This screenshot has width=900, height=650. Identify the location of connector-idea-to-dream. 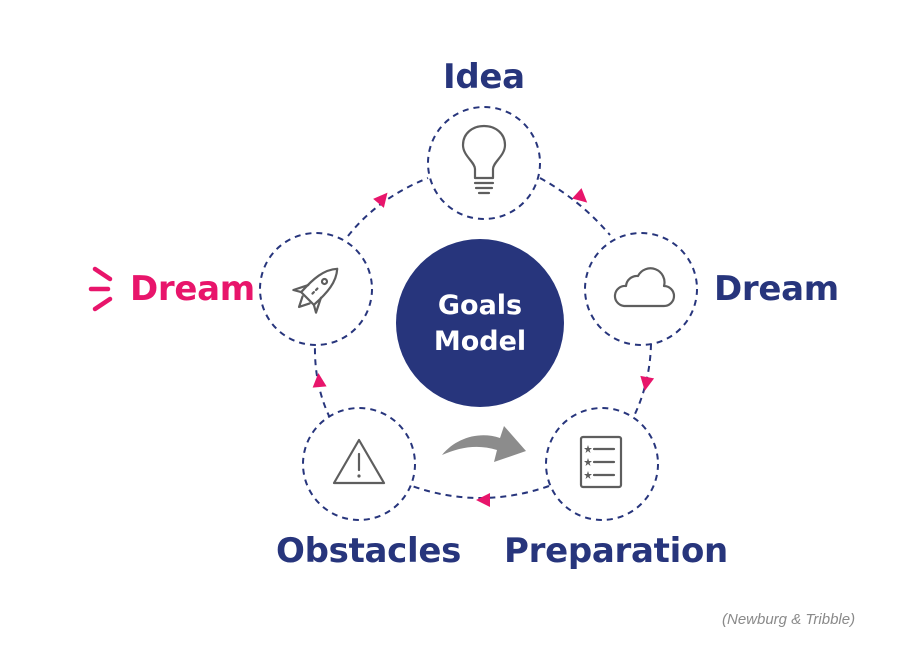
(575, 206).